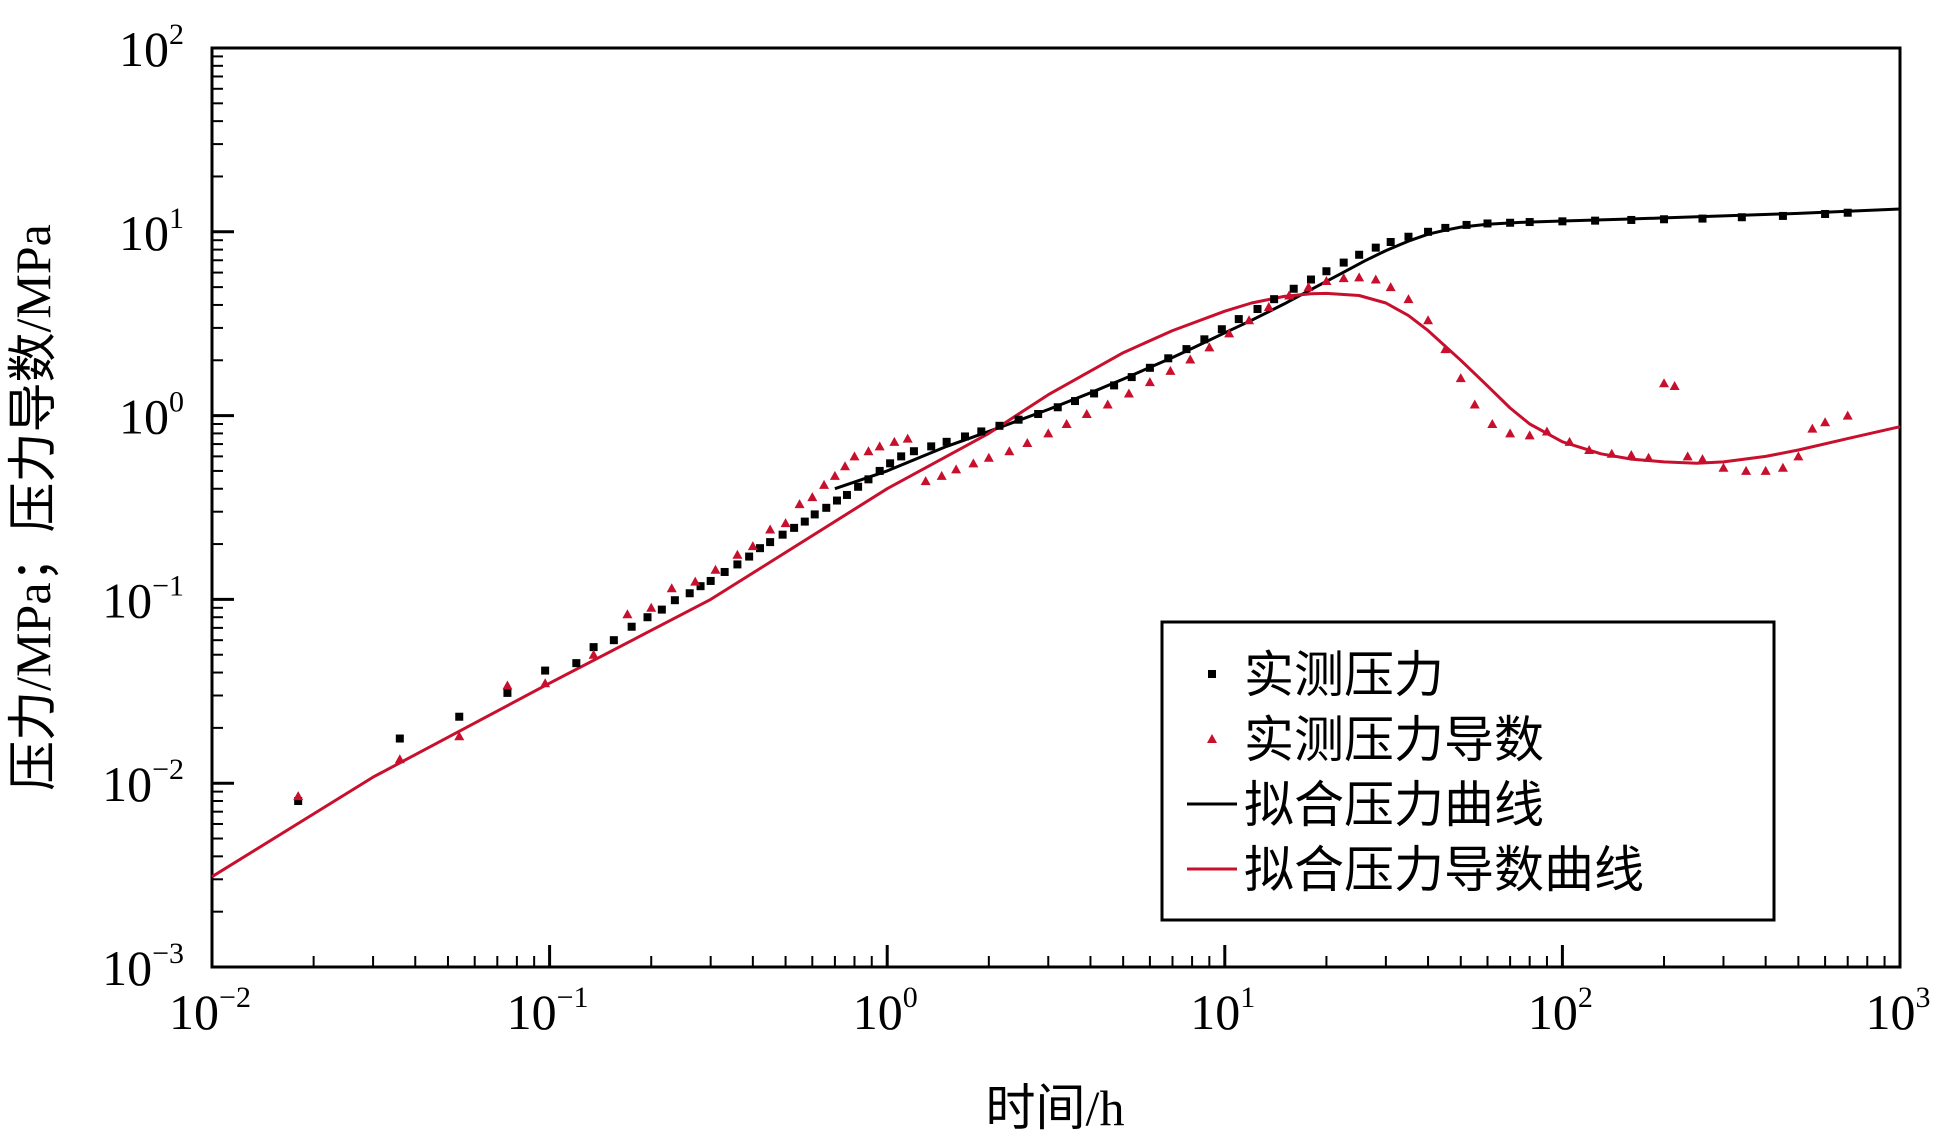 Image resolution: width=1946 pixels, height=1147 pixels. Describe the element at coordinates (143, 966) in the screenshot. I see `y-tick-label: 10⁻³` at that location.